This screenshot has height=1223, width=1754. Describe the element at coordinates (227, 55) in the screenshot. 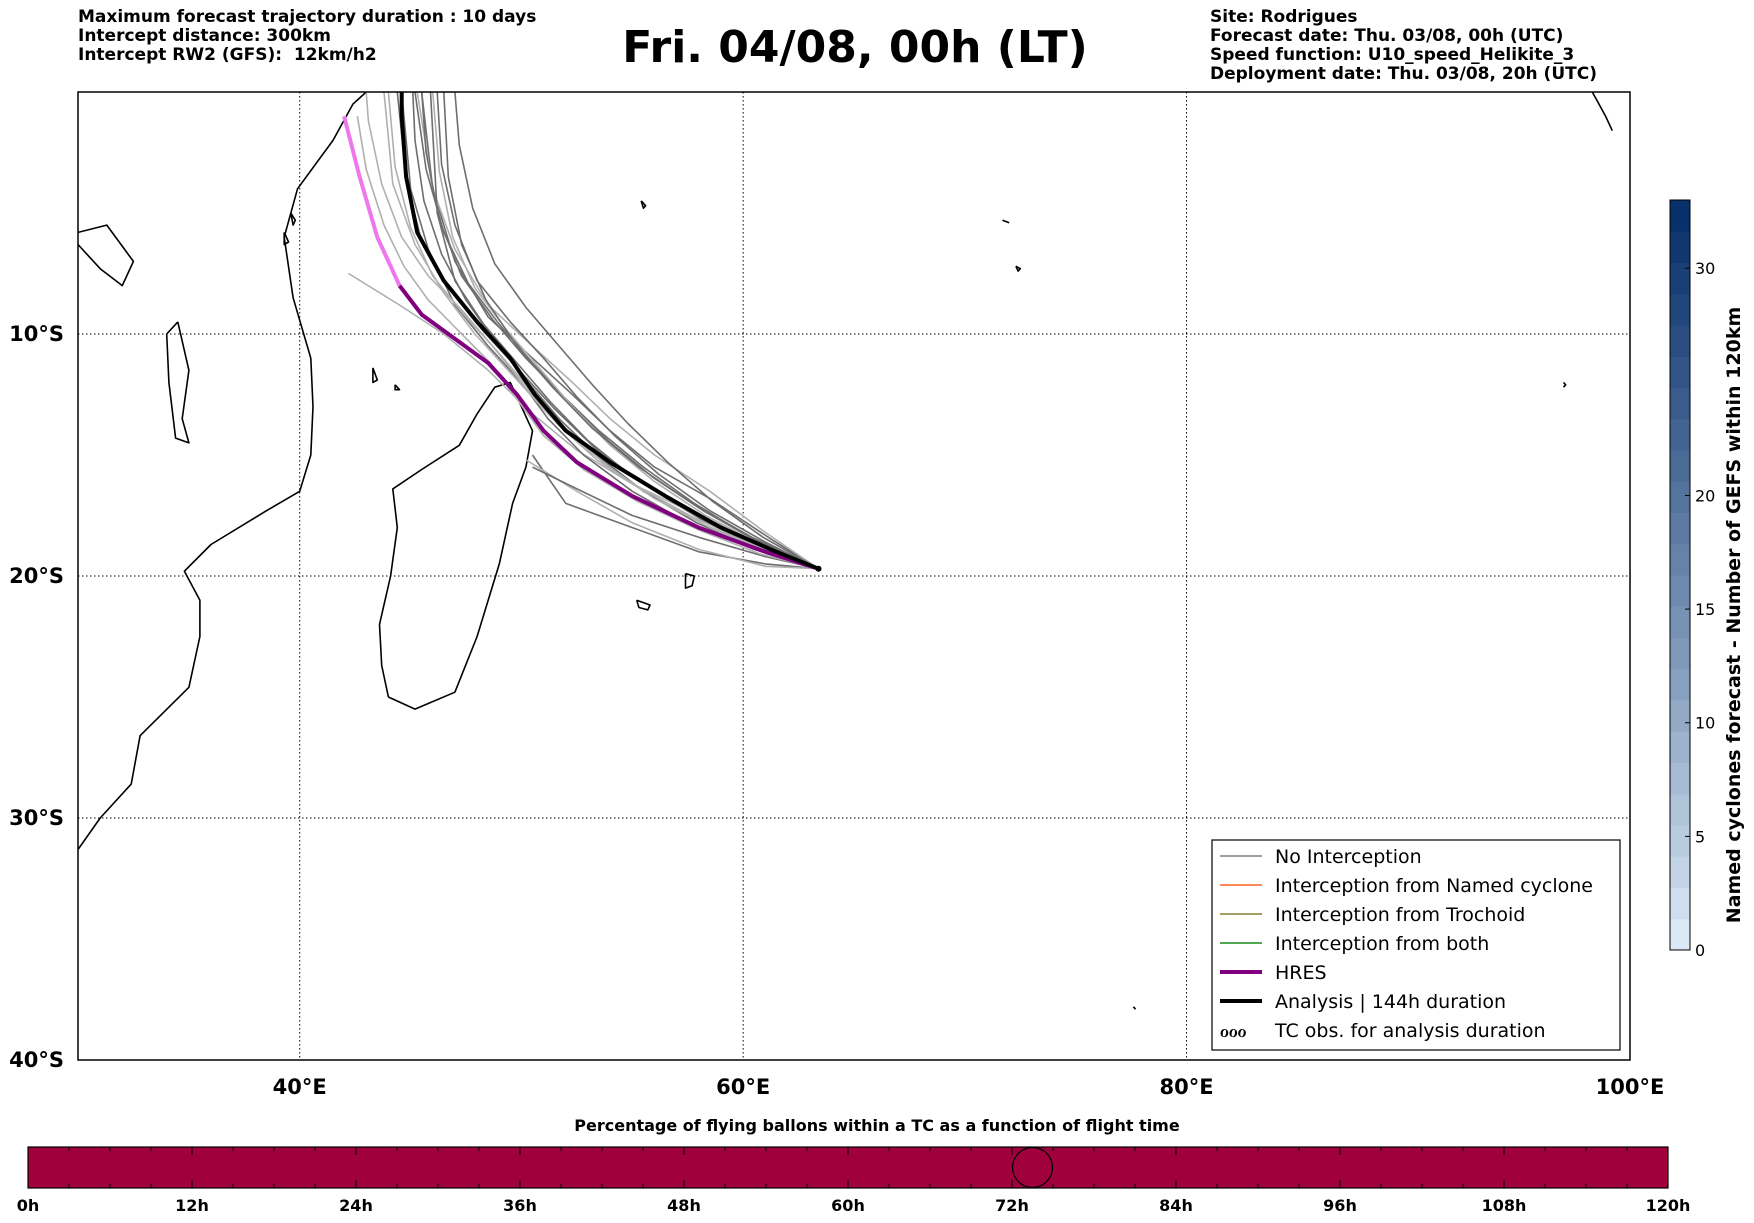

I see `intercept-rw2-text: Intercept RW2 (GFS): 12km/h2` at that location.